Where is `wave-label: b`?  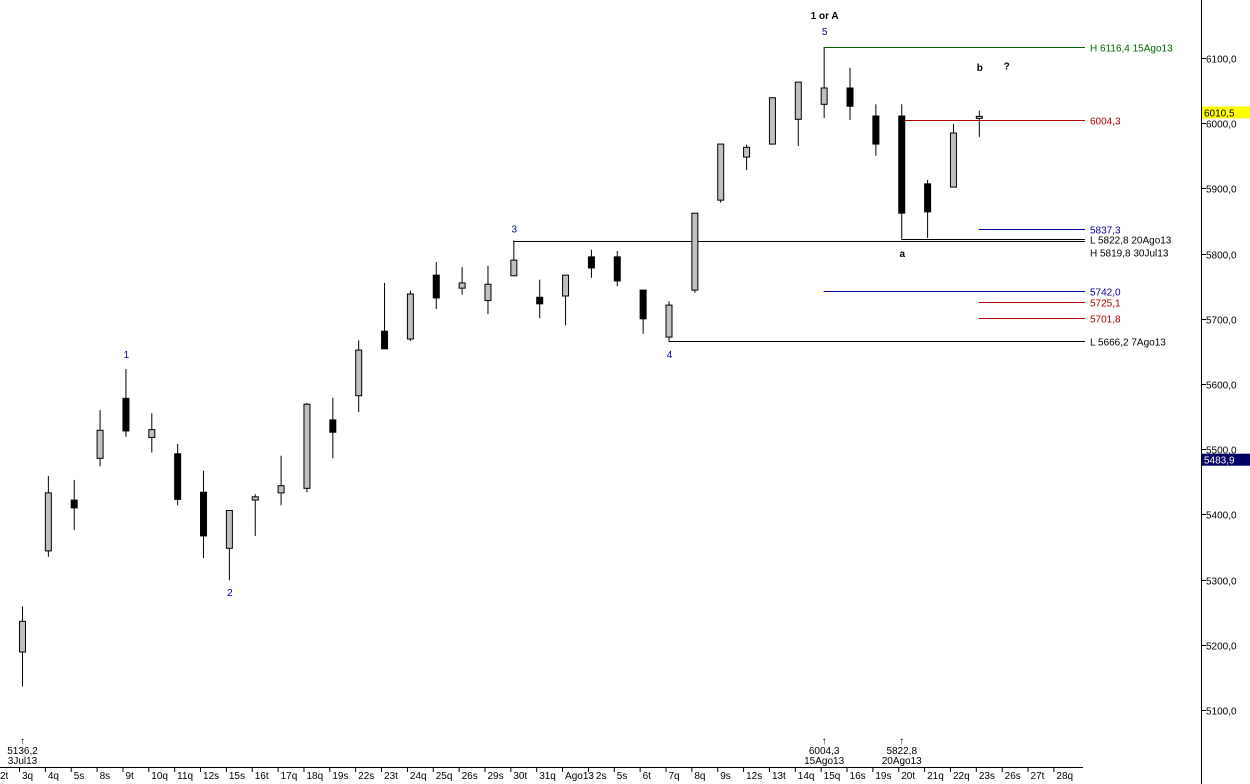 wave-label: b is located at coordinates (980, 68).